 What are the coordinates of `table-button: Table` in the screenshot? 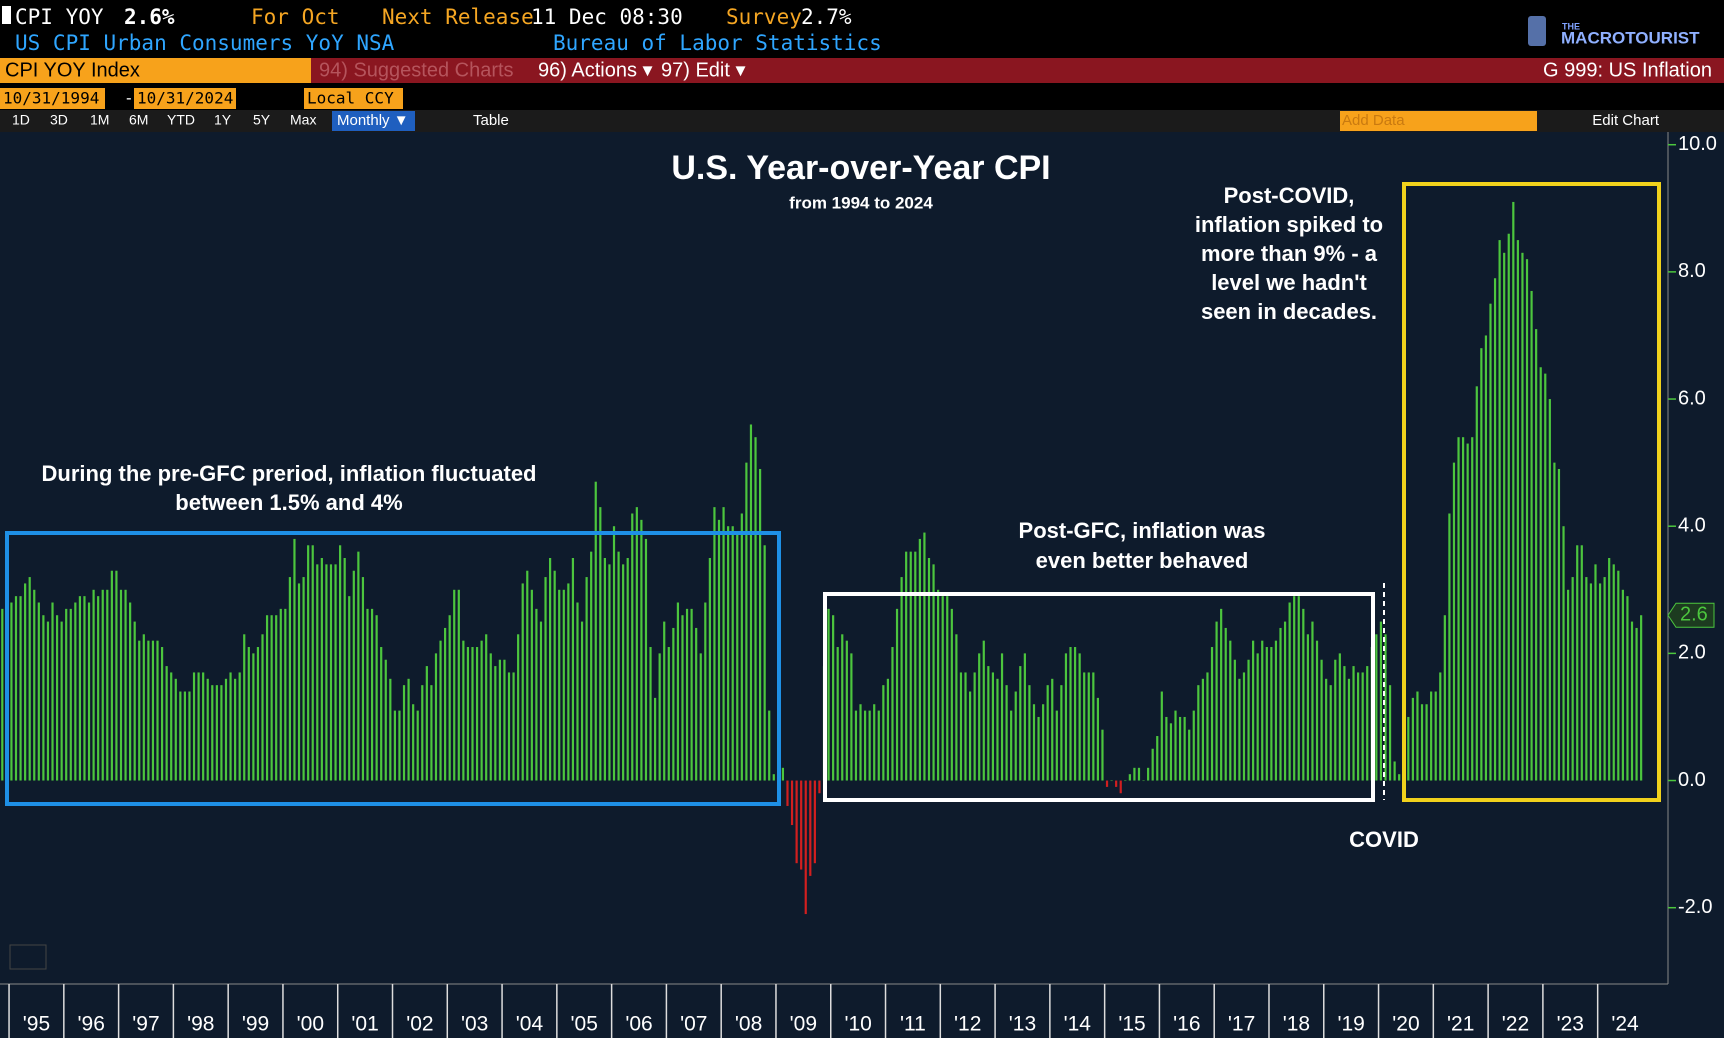 It's located at (491, 120).